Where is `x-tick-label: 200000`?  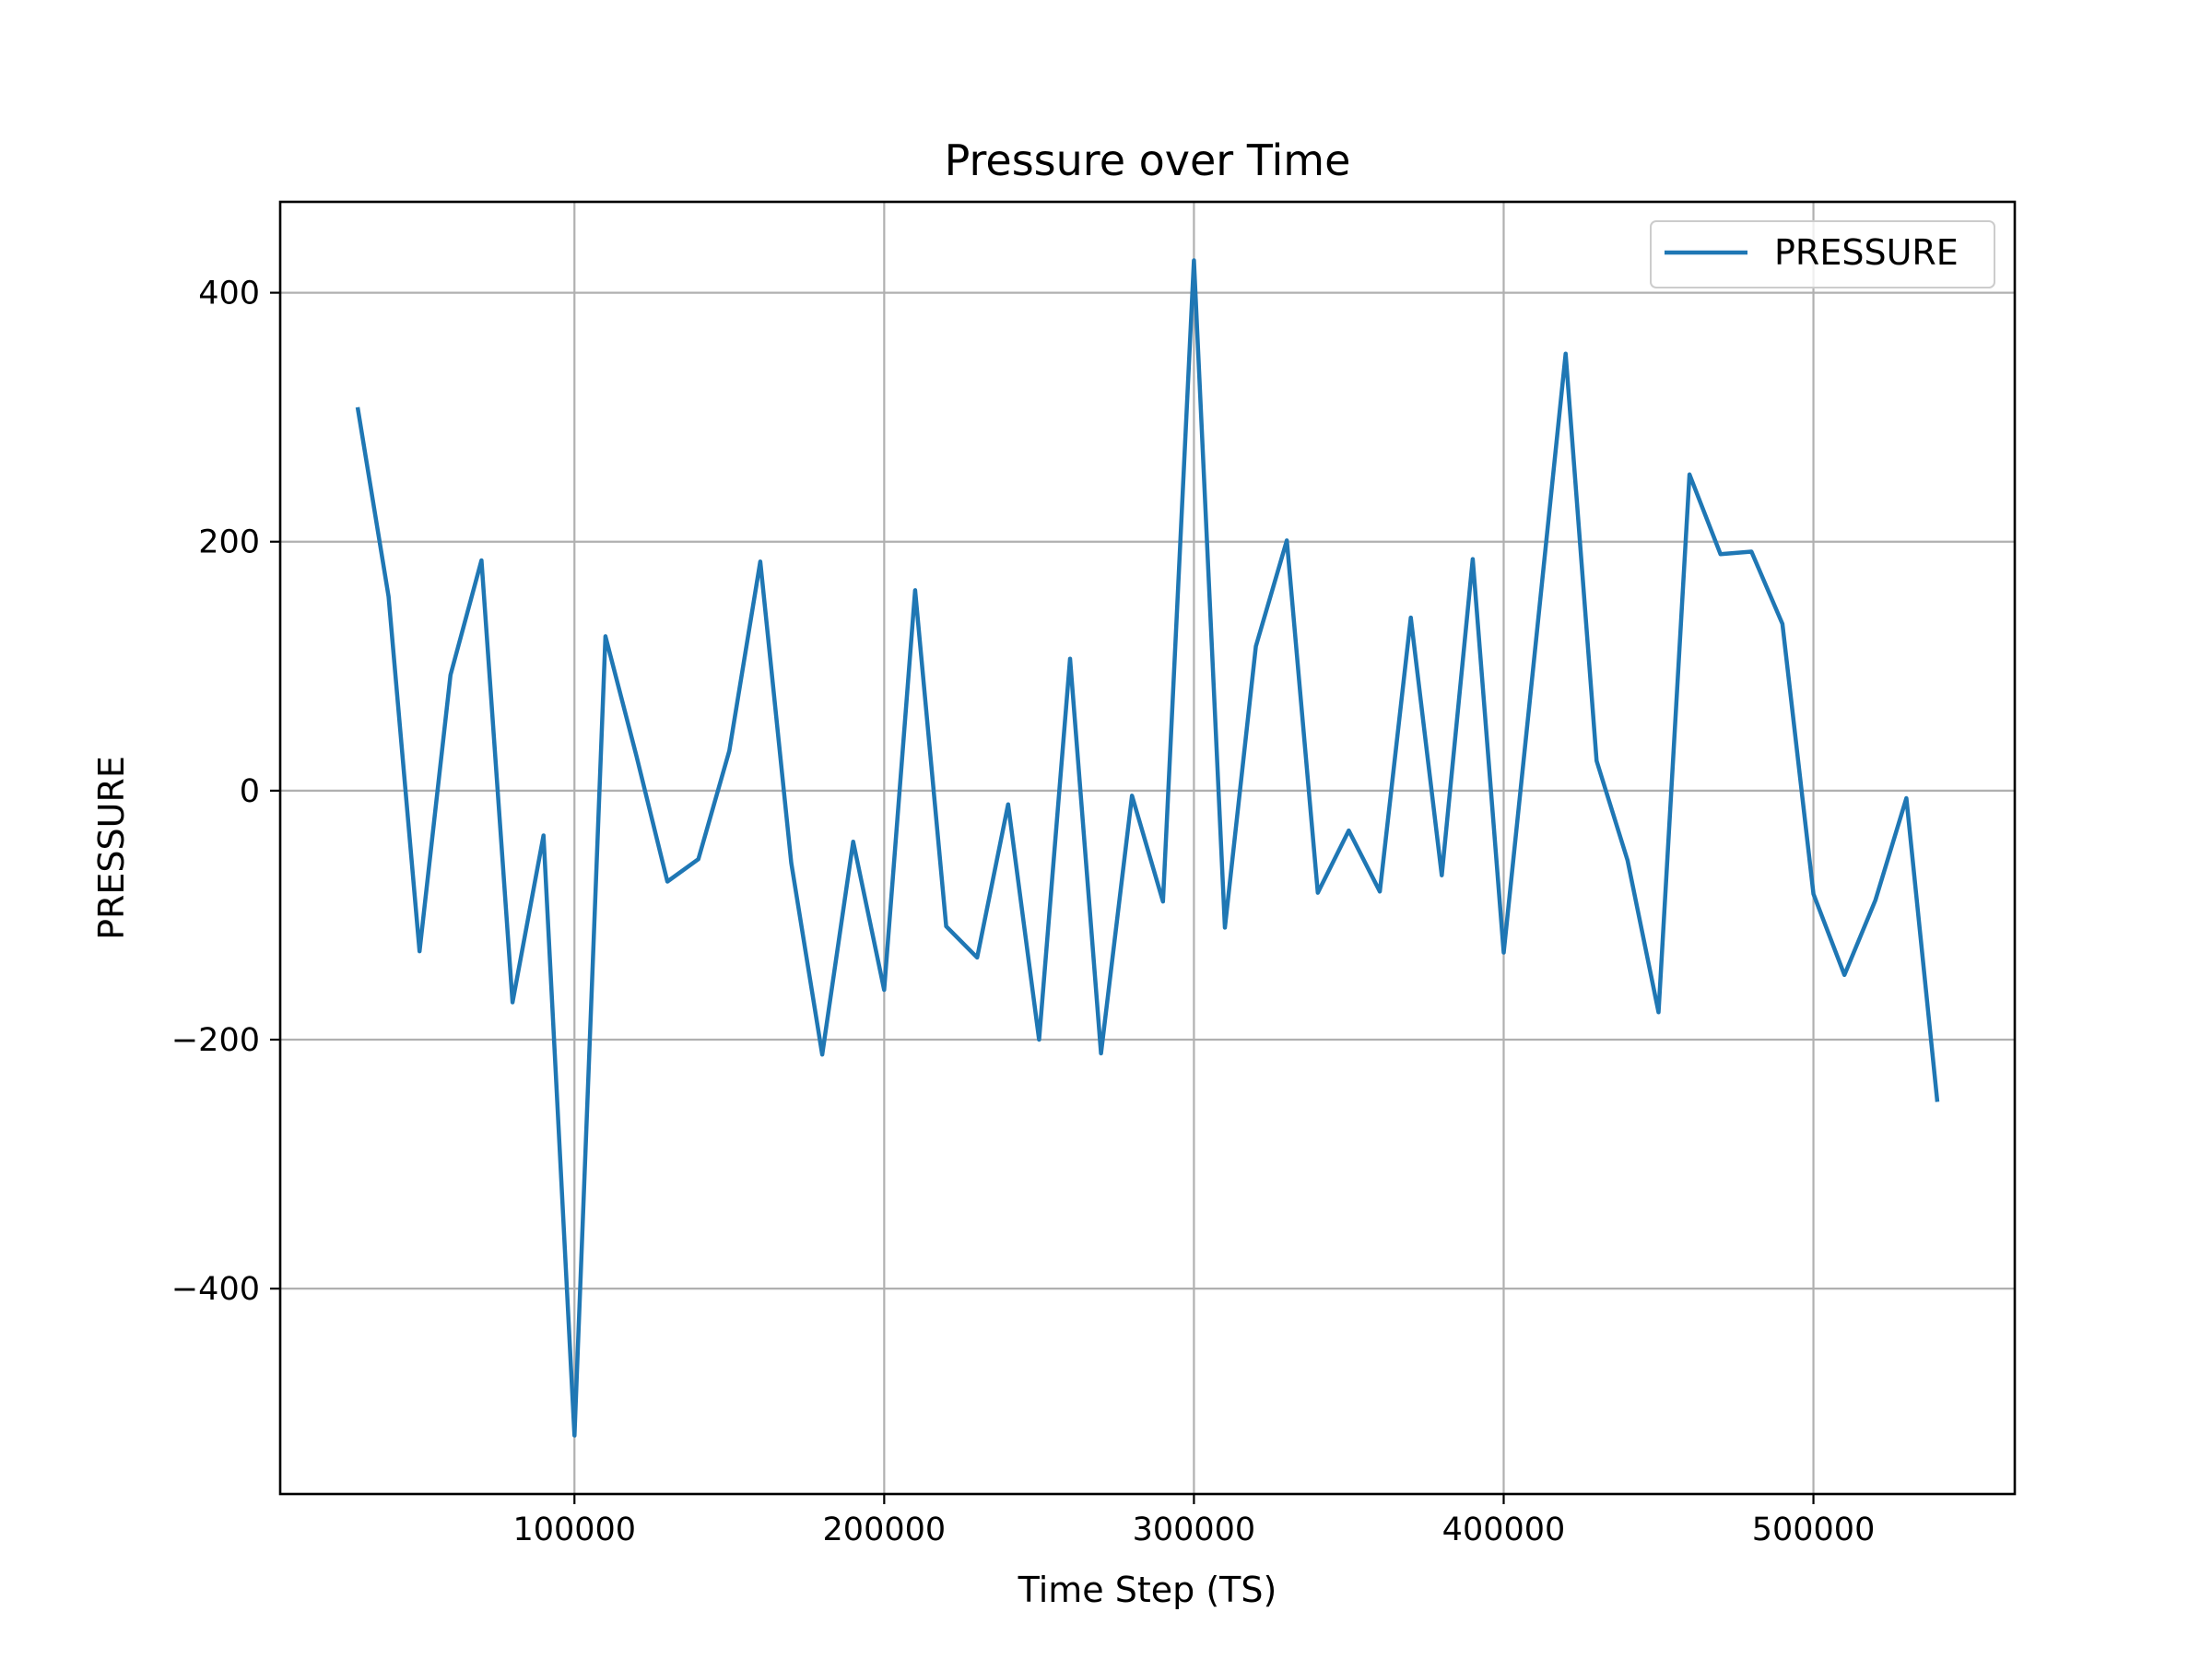
x-tick-label: 200000 is located at coordinates (885, 1530).